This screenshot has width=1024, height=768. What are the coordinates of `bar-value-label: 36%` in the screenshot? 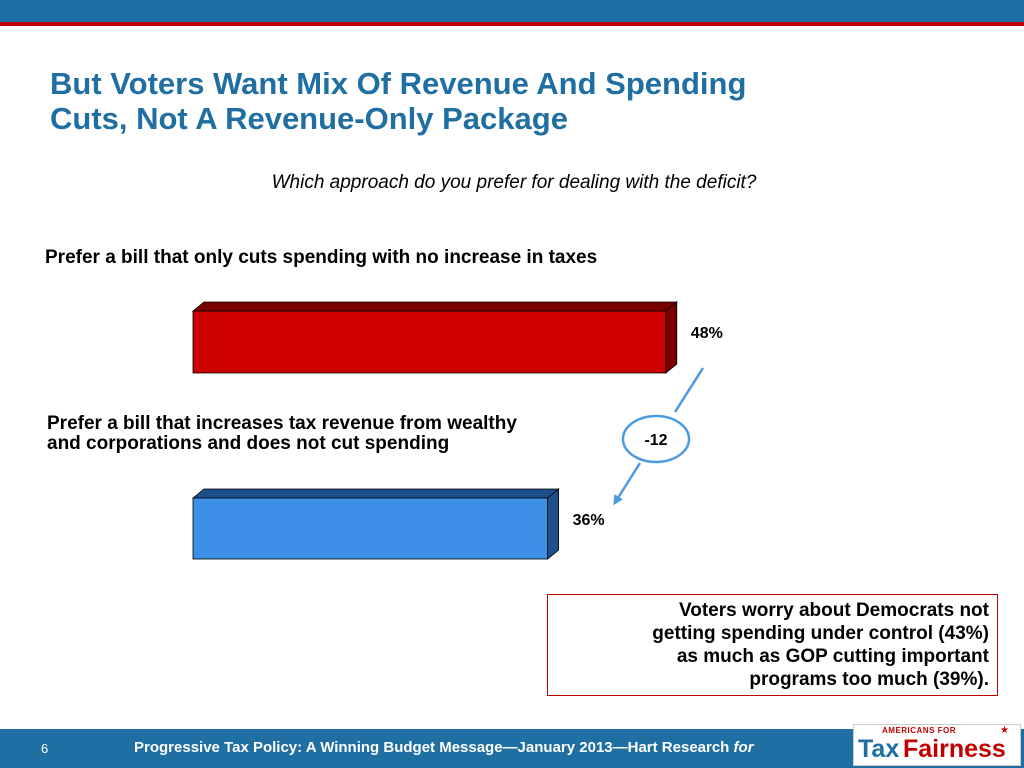 It's located at (589, 520).